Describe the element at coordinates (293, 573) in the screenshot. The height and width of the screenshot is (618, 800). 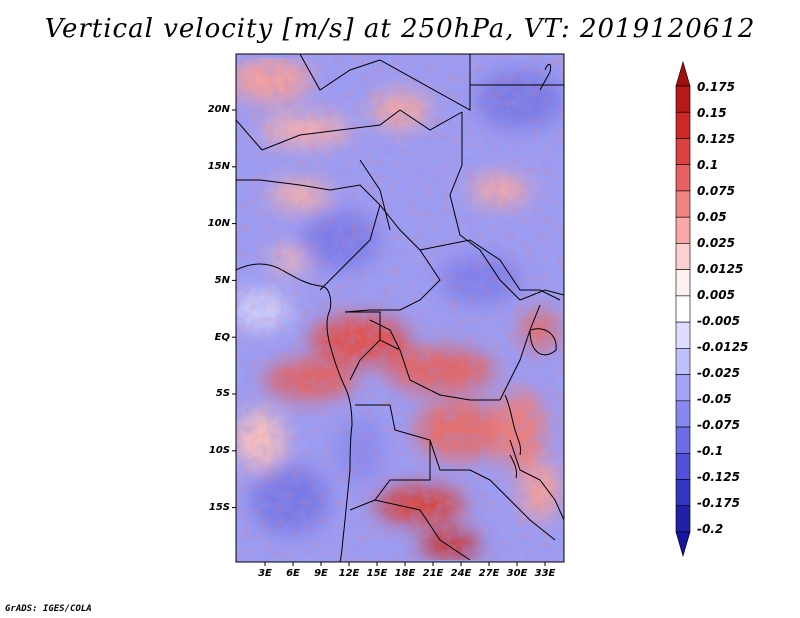
I see `lon-tick-label: 6E` at that location.